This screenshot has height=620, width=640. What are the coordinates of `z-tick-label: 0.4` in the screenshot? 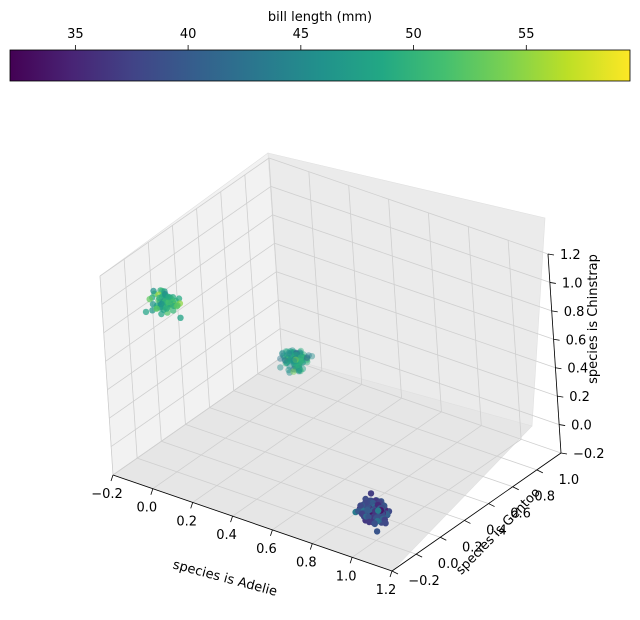 It's located at (577, 369).